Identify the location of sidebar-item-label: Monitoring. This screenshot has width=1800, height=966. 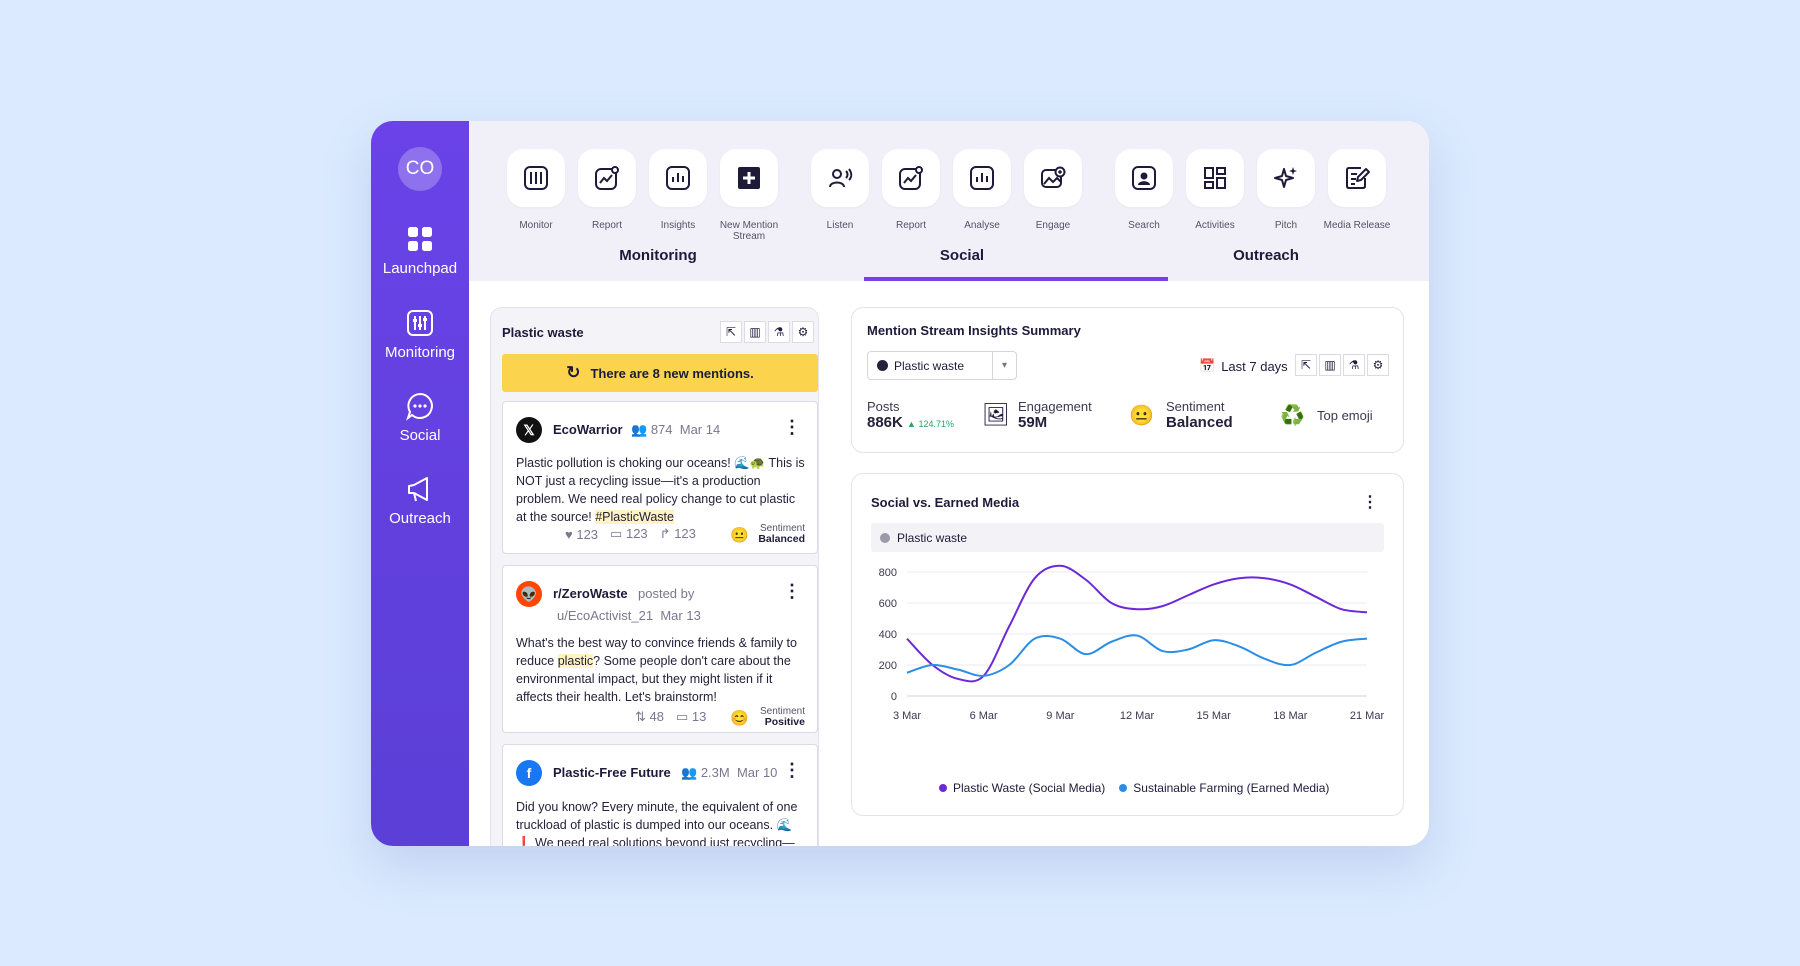
(420, 352).